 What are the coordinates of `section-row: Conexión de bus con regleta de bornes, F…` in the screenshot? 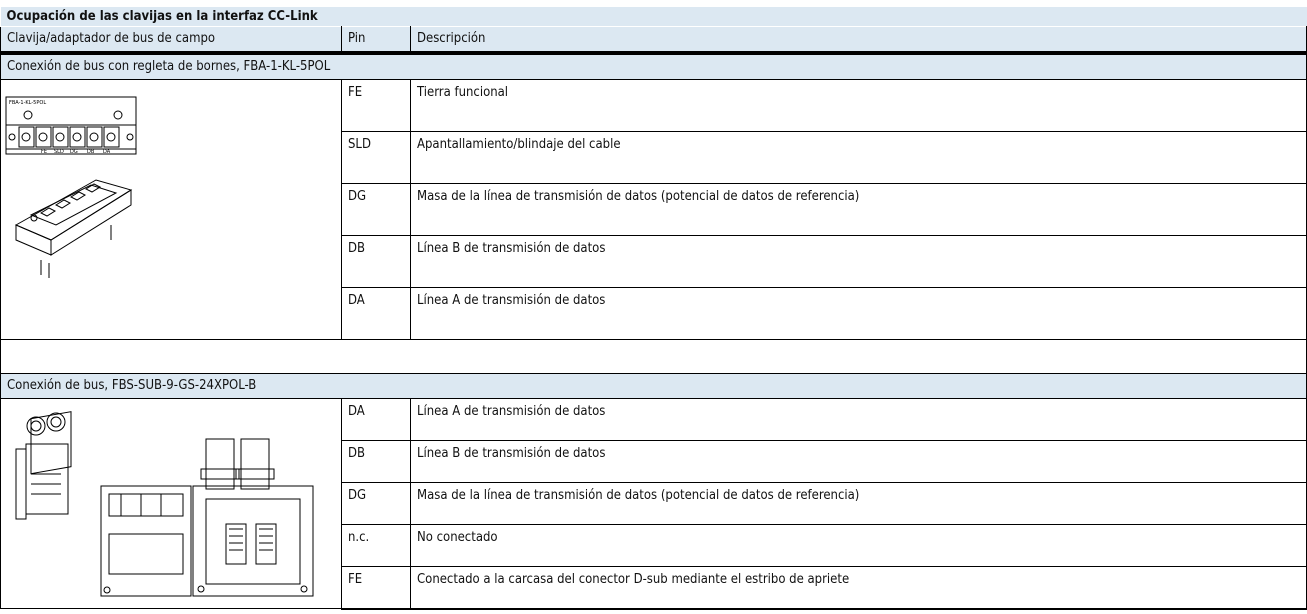 It's located at (653, 66).